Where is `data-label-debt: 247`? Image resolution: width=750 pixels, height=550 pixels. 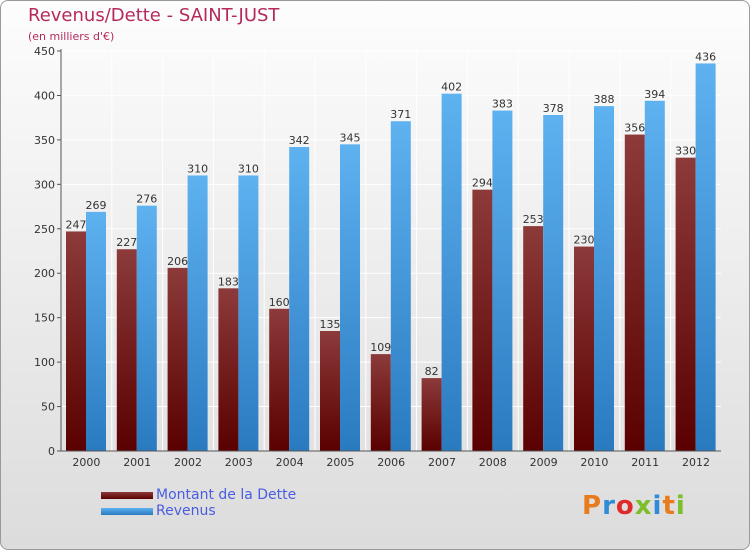
data-label-debt: 247 is located at coordinates (76, 224).